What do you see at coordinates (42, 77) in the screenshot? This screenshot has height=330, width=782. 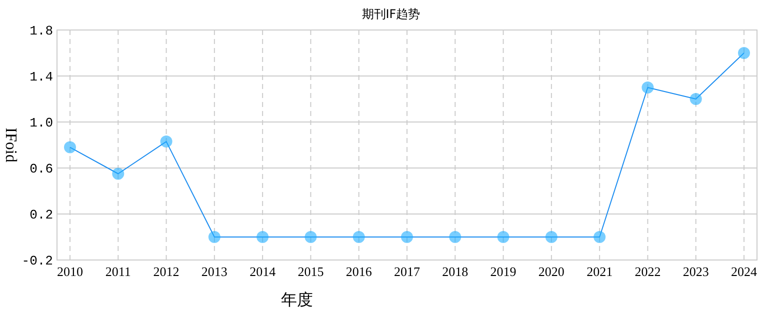 I see `y-tick-label: 1.4` at bounding box center [42, 77].